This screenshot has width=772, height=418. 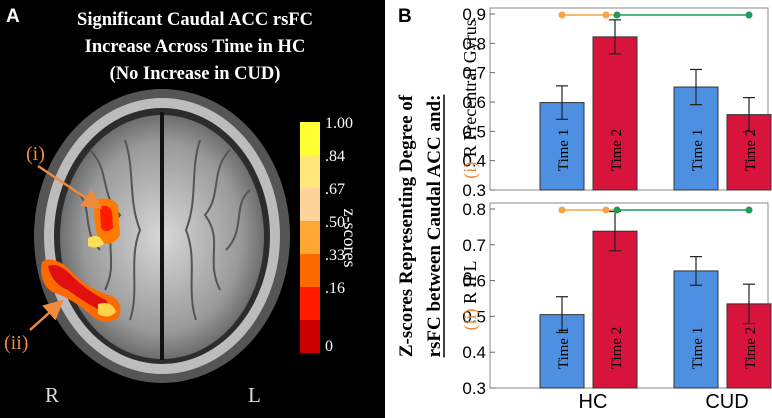 I want to click on side-label-right: R, so click(x=52, y=395).